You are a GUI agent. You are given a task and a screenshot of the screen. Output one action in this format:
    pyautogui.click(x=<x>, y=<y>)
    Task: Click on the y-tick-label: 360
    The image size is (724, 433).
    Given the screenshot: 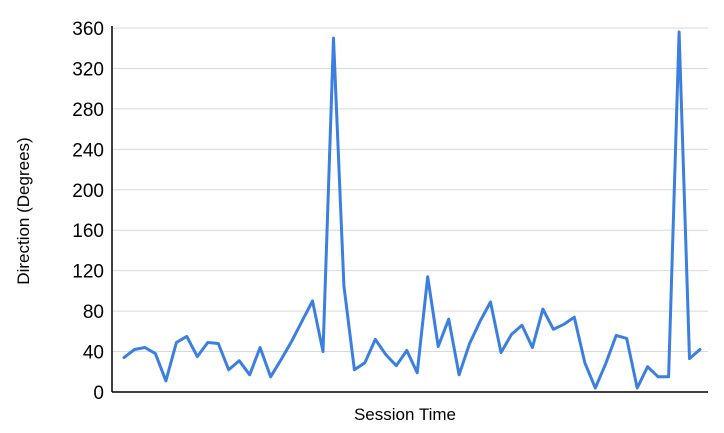 What is the action you would take?
    pyautogui.click(x=88, y=29)
    